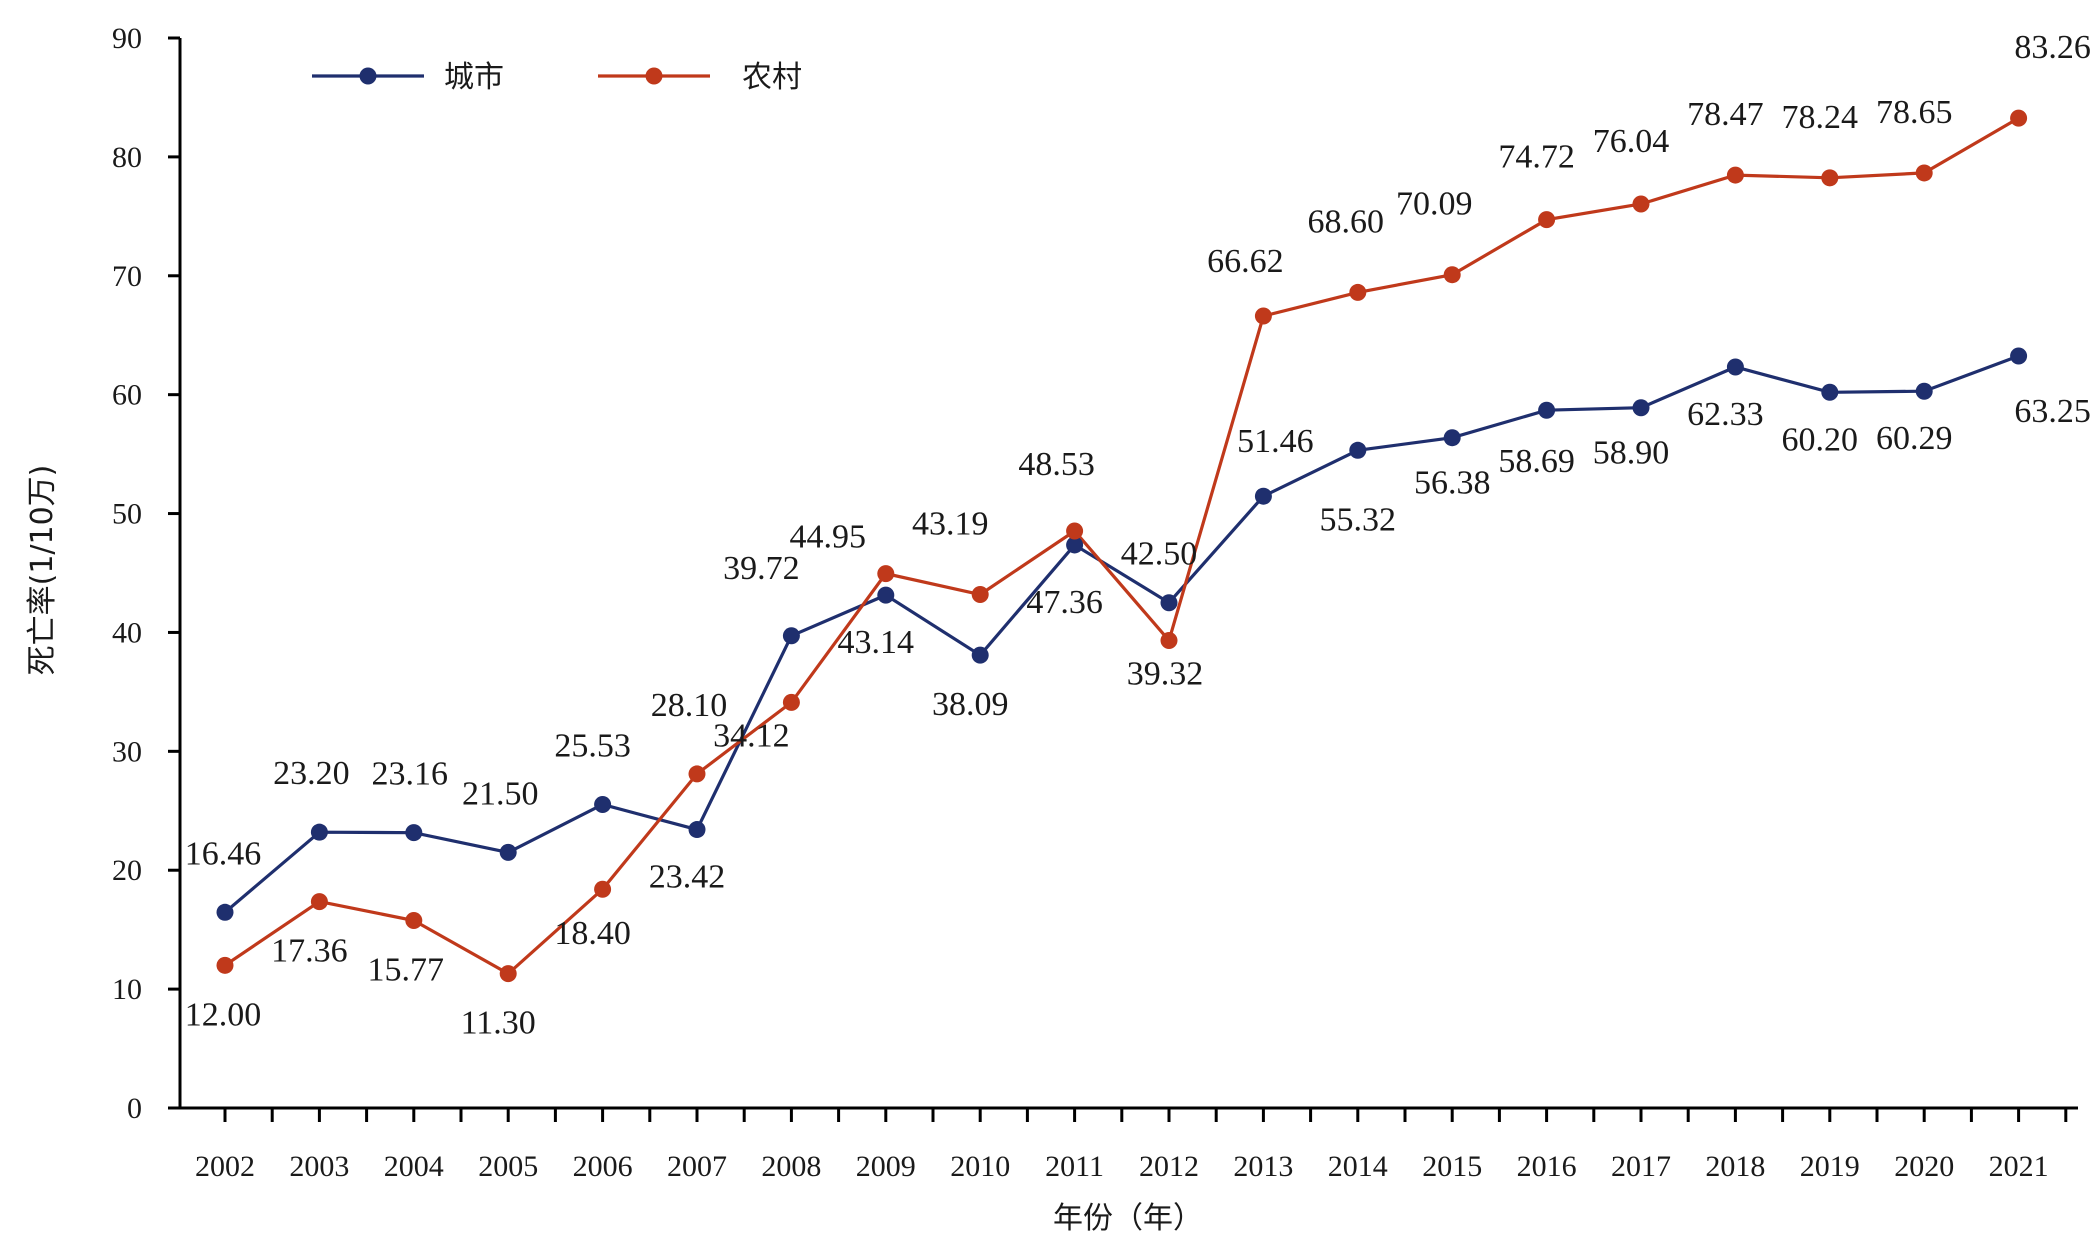 The height and width of the screenshot is (1249, 2092). Describe the element at coordinates (1275, 441) in the screenshot. I see `data-label: 51.46` at that location.